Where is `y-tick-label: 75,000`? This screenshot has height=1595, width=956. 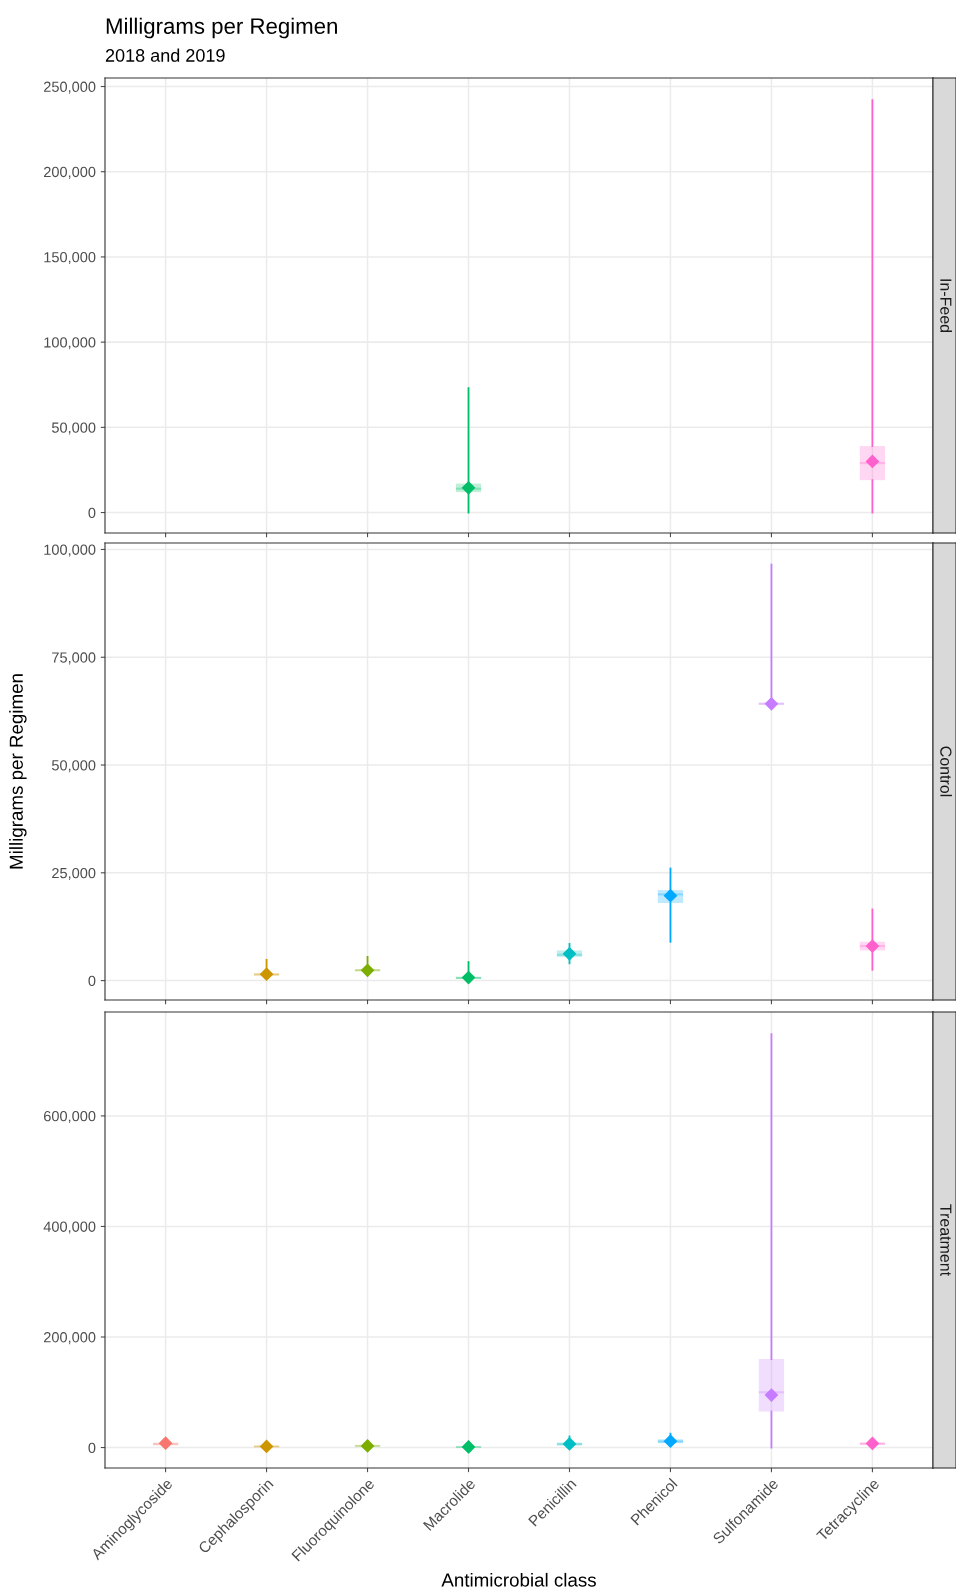
y-tick-label: 75,000 is located at coordinates (74, 658).